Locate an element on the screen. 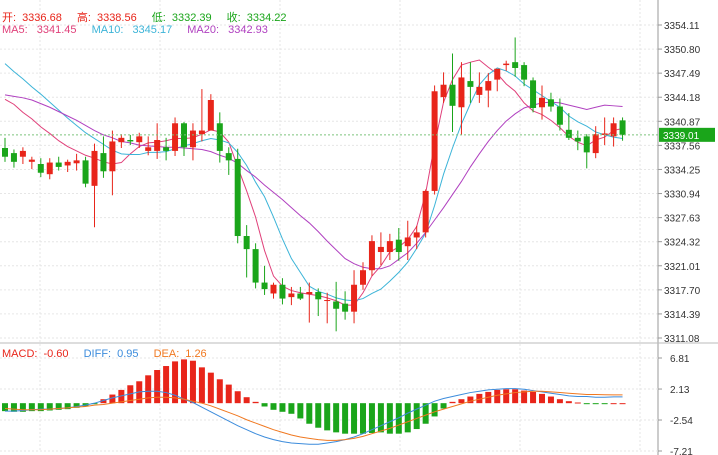 The height and width of the screenshot is (455, 718). diff-line is located at coordinates (314, 416).